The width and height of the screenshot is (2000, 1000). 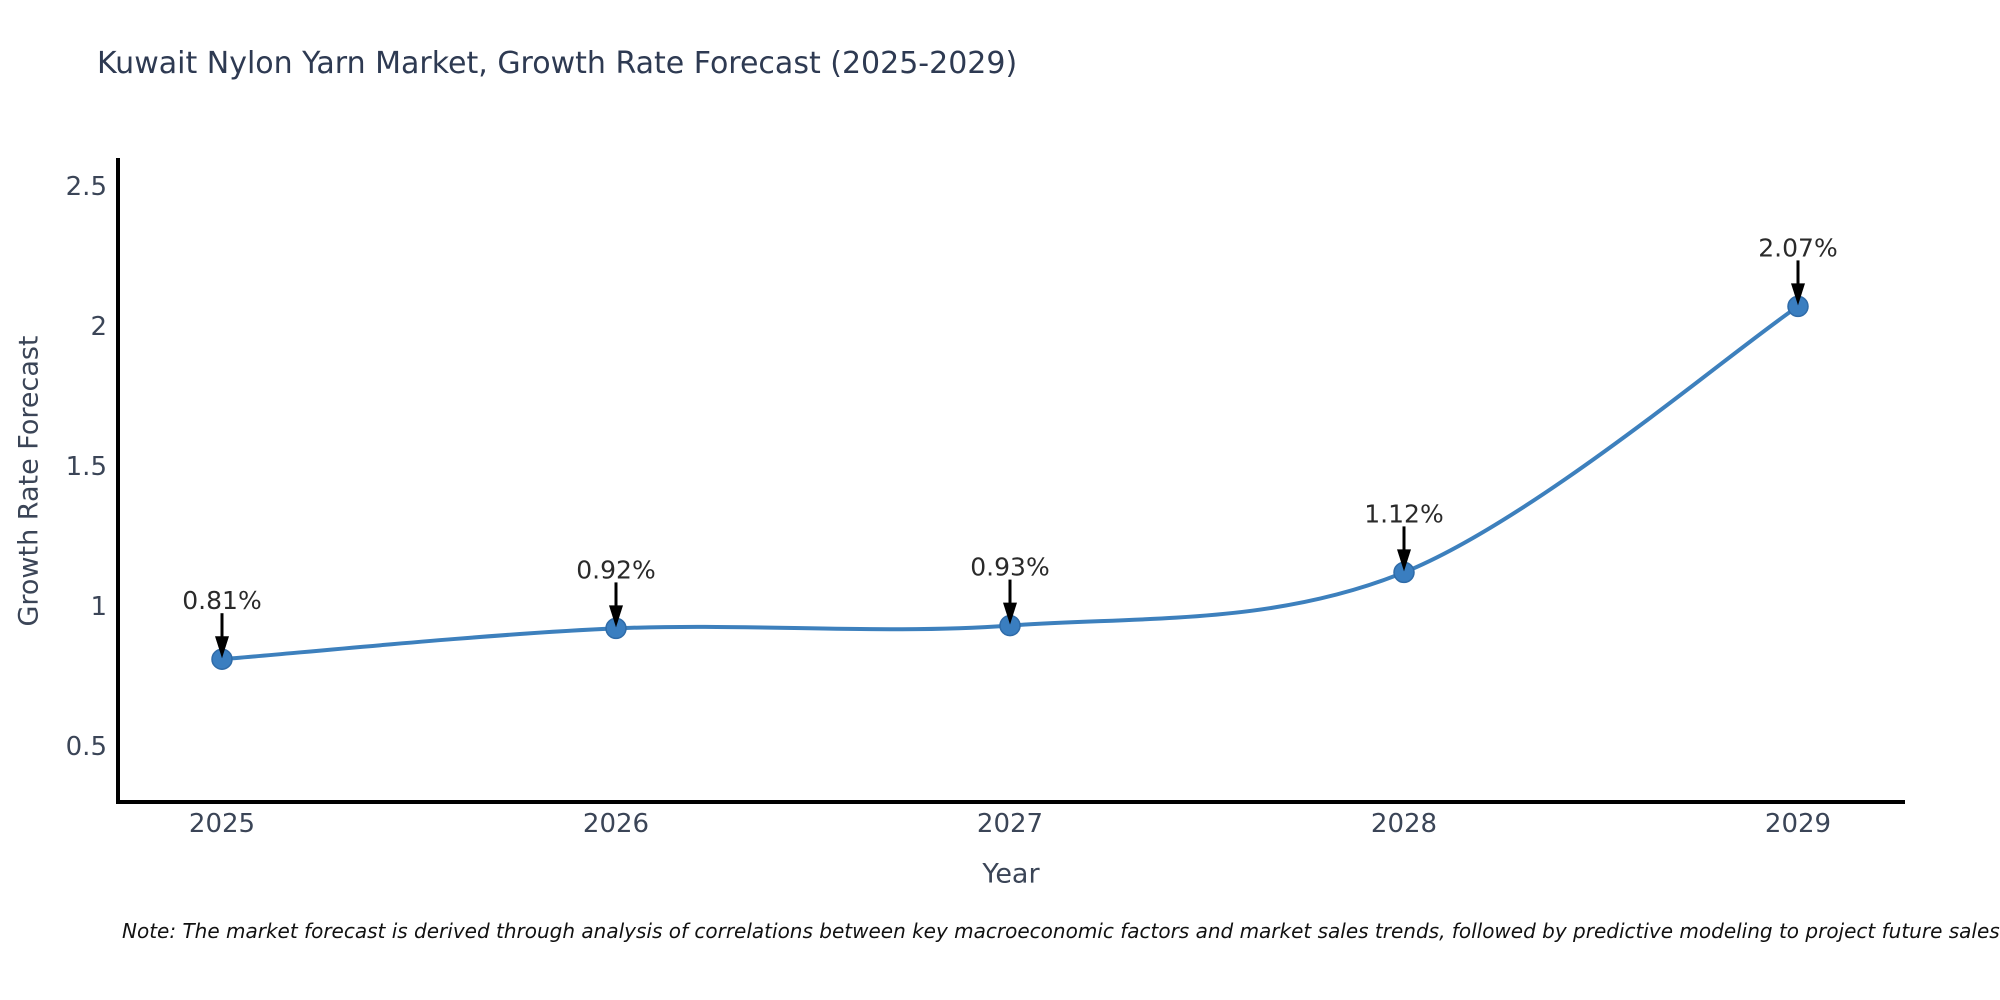 I want to click on point-annotation-label: 2.07%, so click(x=1797, y=247).